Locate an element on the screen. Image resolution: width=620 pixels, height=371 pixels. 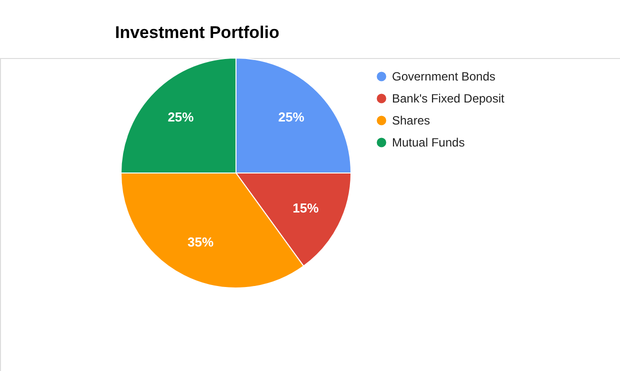
legend-label: Shares is located at coordinates (411, 121).